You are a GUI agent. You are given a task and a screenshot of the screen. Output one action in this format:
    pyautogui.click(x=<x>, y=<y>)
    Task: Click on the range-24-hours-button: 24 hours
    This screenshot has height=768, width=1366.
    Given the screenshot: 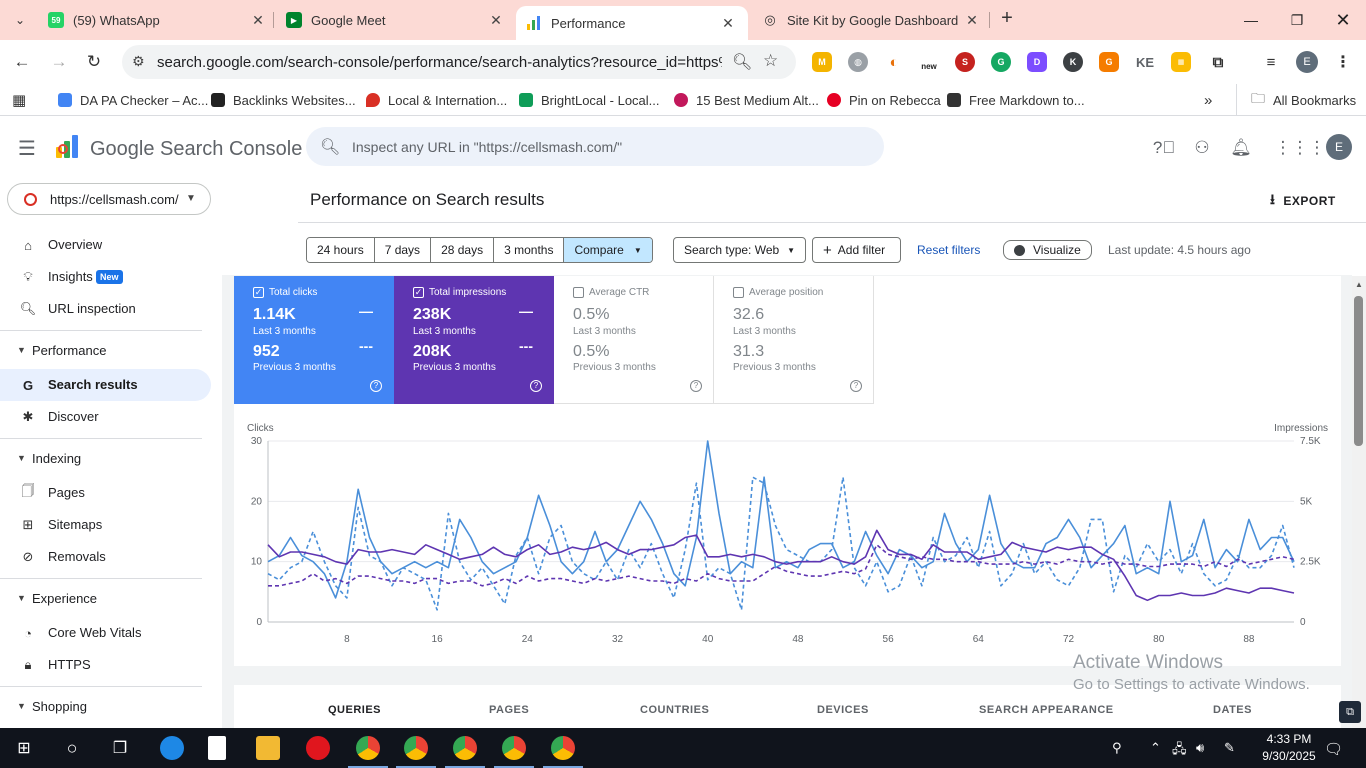 What is the action you would take?
    pyautogui.click(x=341, y=250)
    